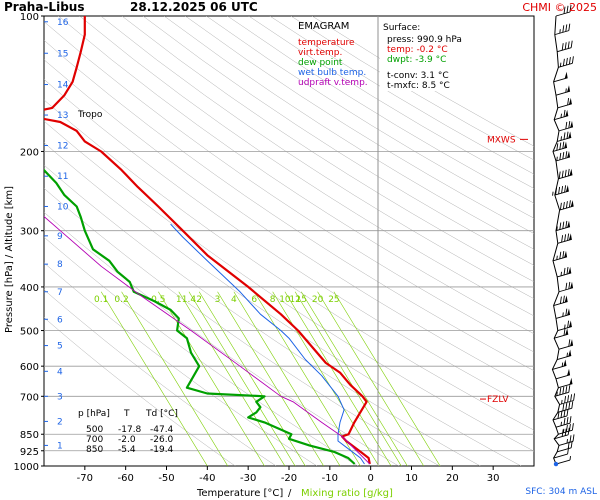 The width and height of the screenshot is (600, 500). Describe the element at coordinates (501, 140) in the screenshot. I see `mxws-label: MXWS` at that location.